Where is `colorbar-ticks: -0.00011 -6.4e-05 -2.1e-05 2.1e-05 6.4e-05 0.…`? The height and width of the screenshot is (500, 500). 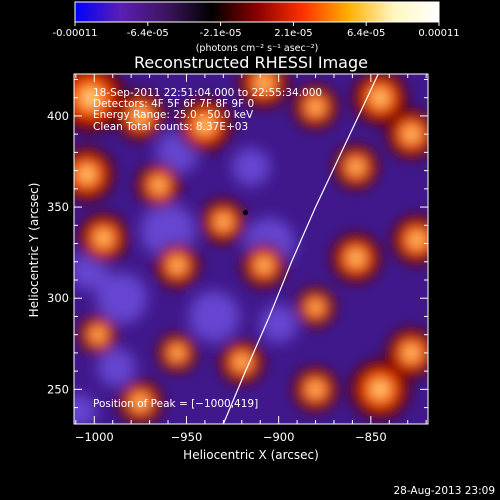
colorbar-ticks: -0.00011 -6.4e-05 -2.1e-05 2.1e-05 6.4e-05 0.… is located at coordinates (256, 30).